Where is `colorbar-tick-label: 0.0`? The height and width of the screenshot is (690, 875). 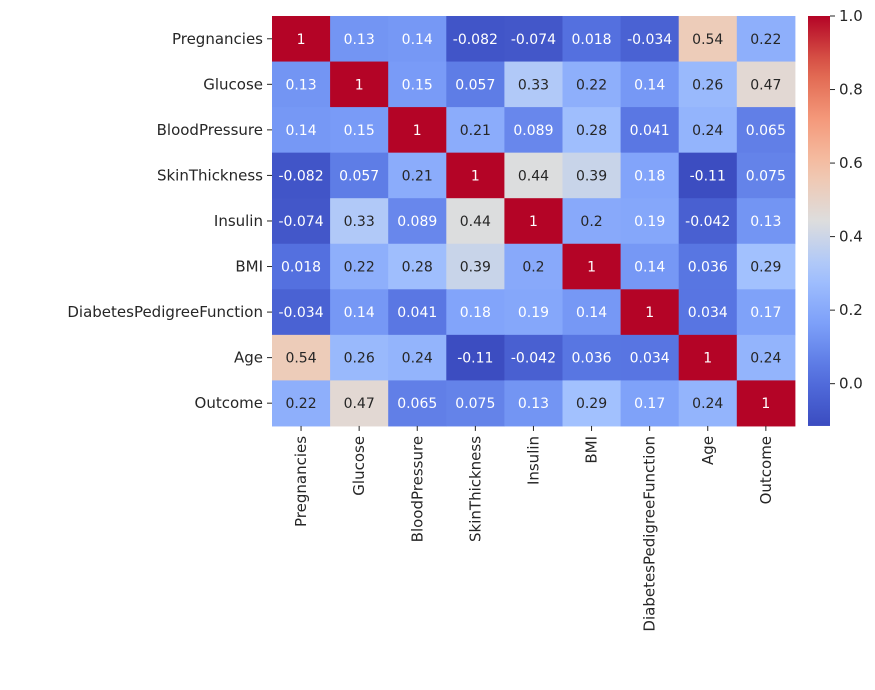 colorbar-tick-label: 0.0 is located at coordinates (851, 384).